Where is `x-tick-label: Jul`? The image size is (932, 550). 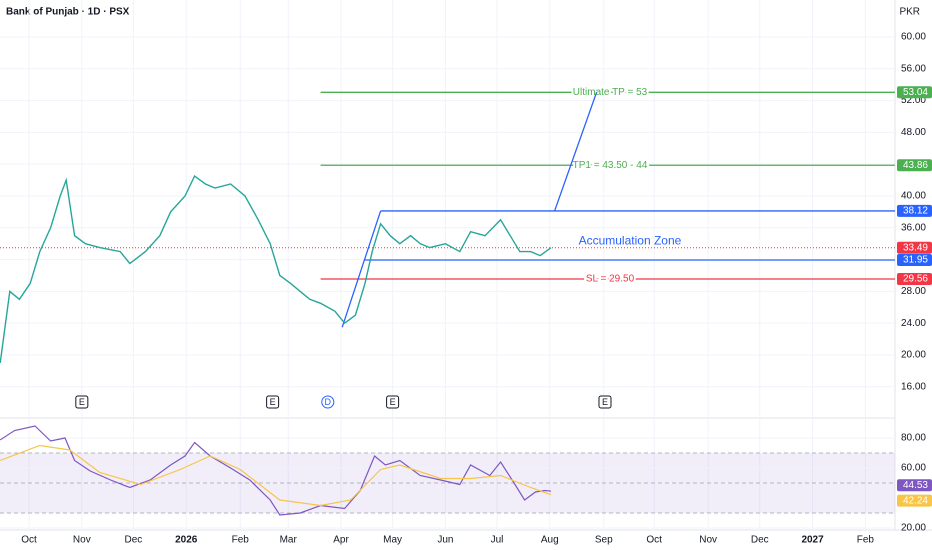
x-tick-label: Jul is located at coordinates (497, 540).